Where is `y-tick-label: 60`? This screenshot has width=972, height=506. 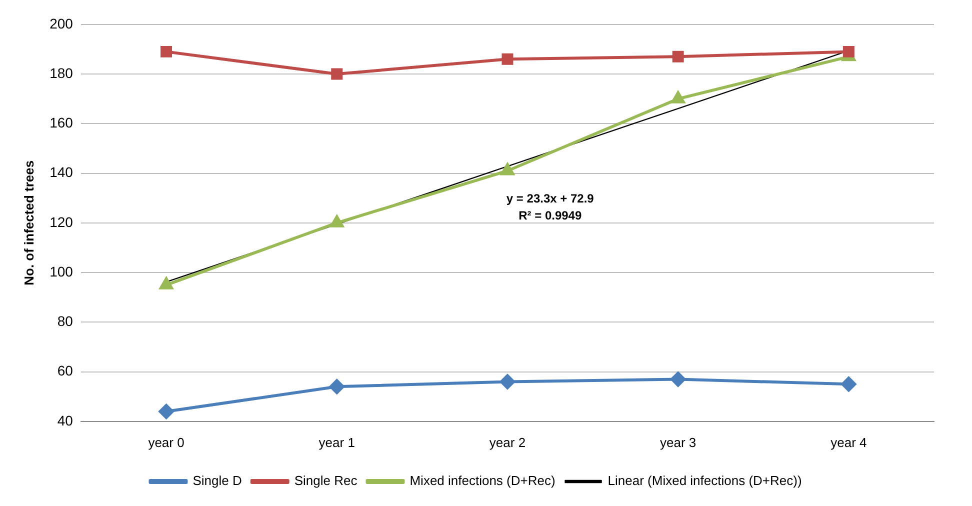
y-tick-label: 60 is located at coordinates (65, 370).